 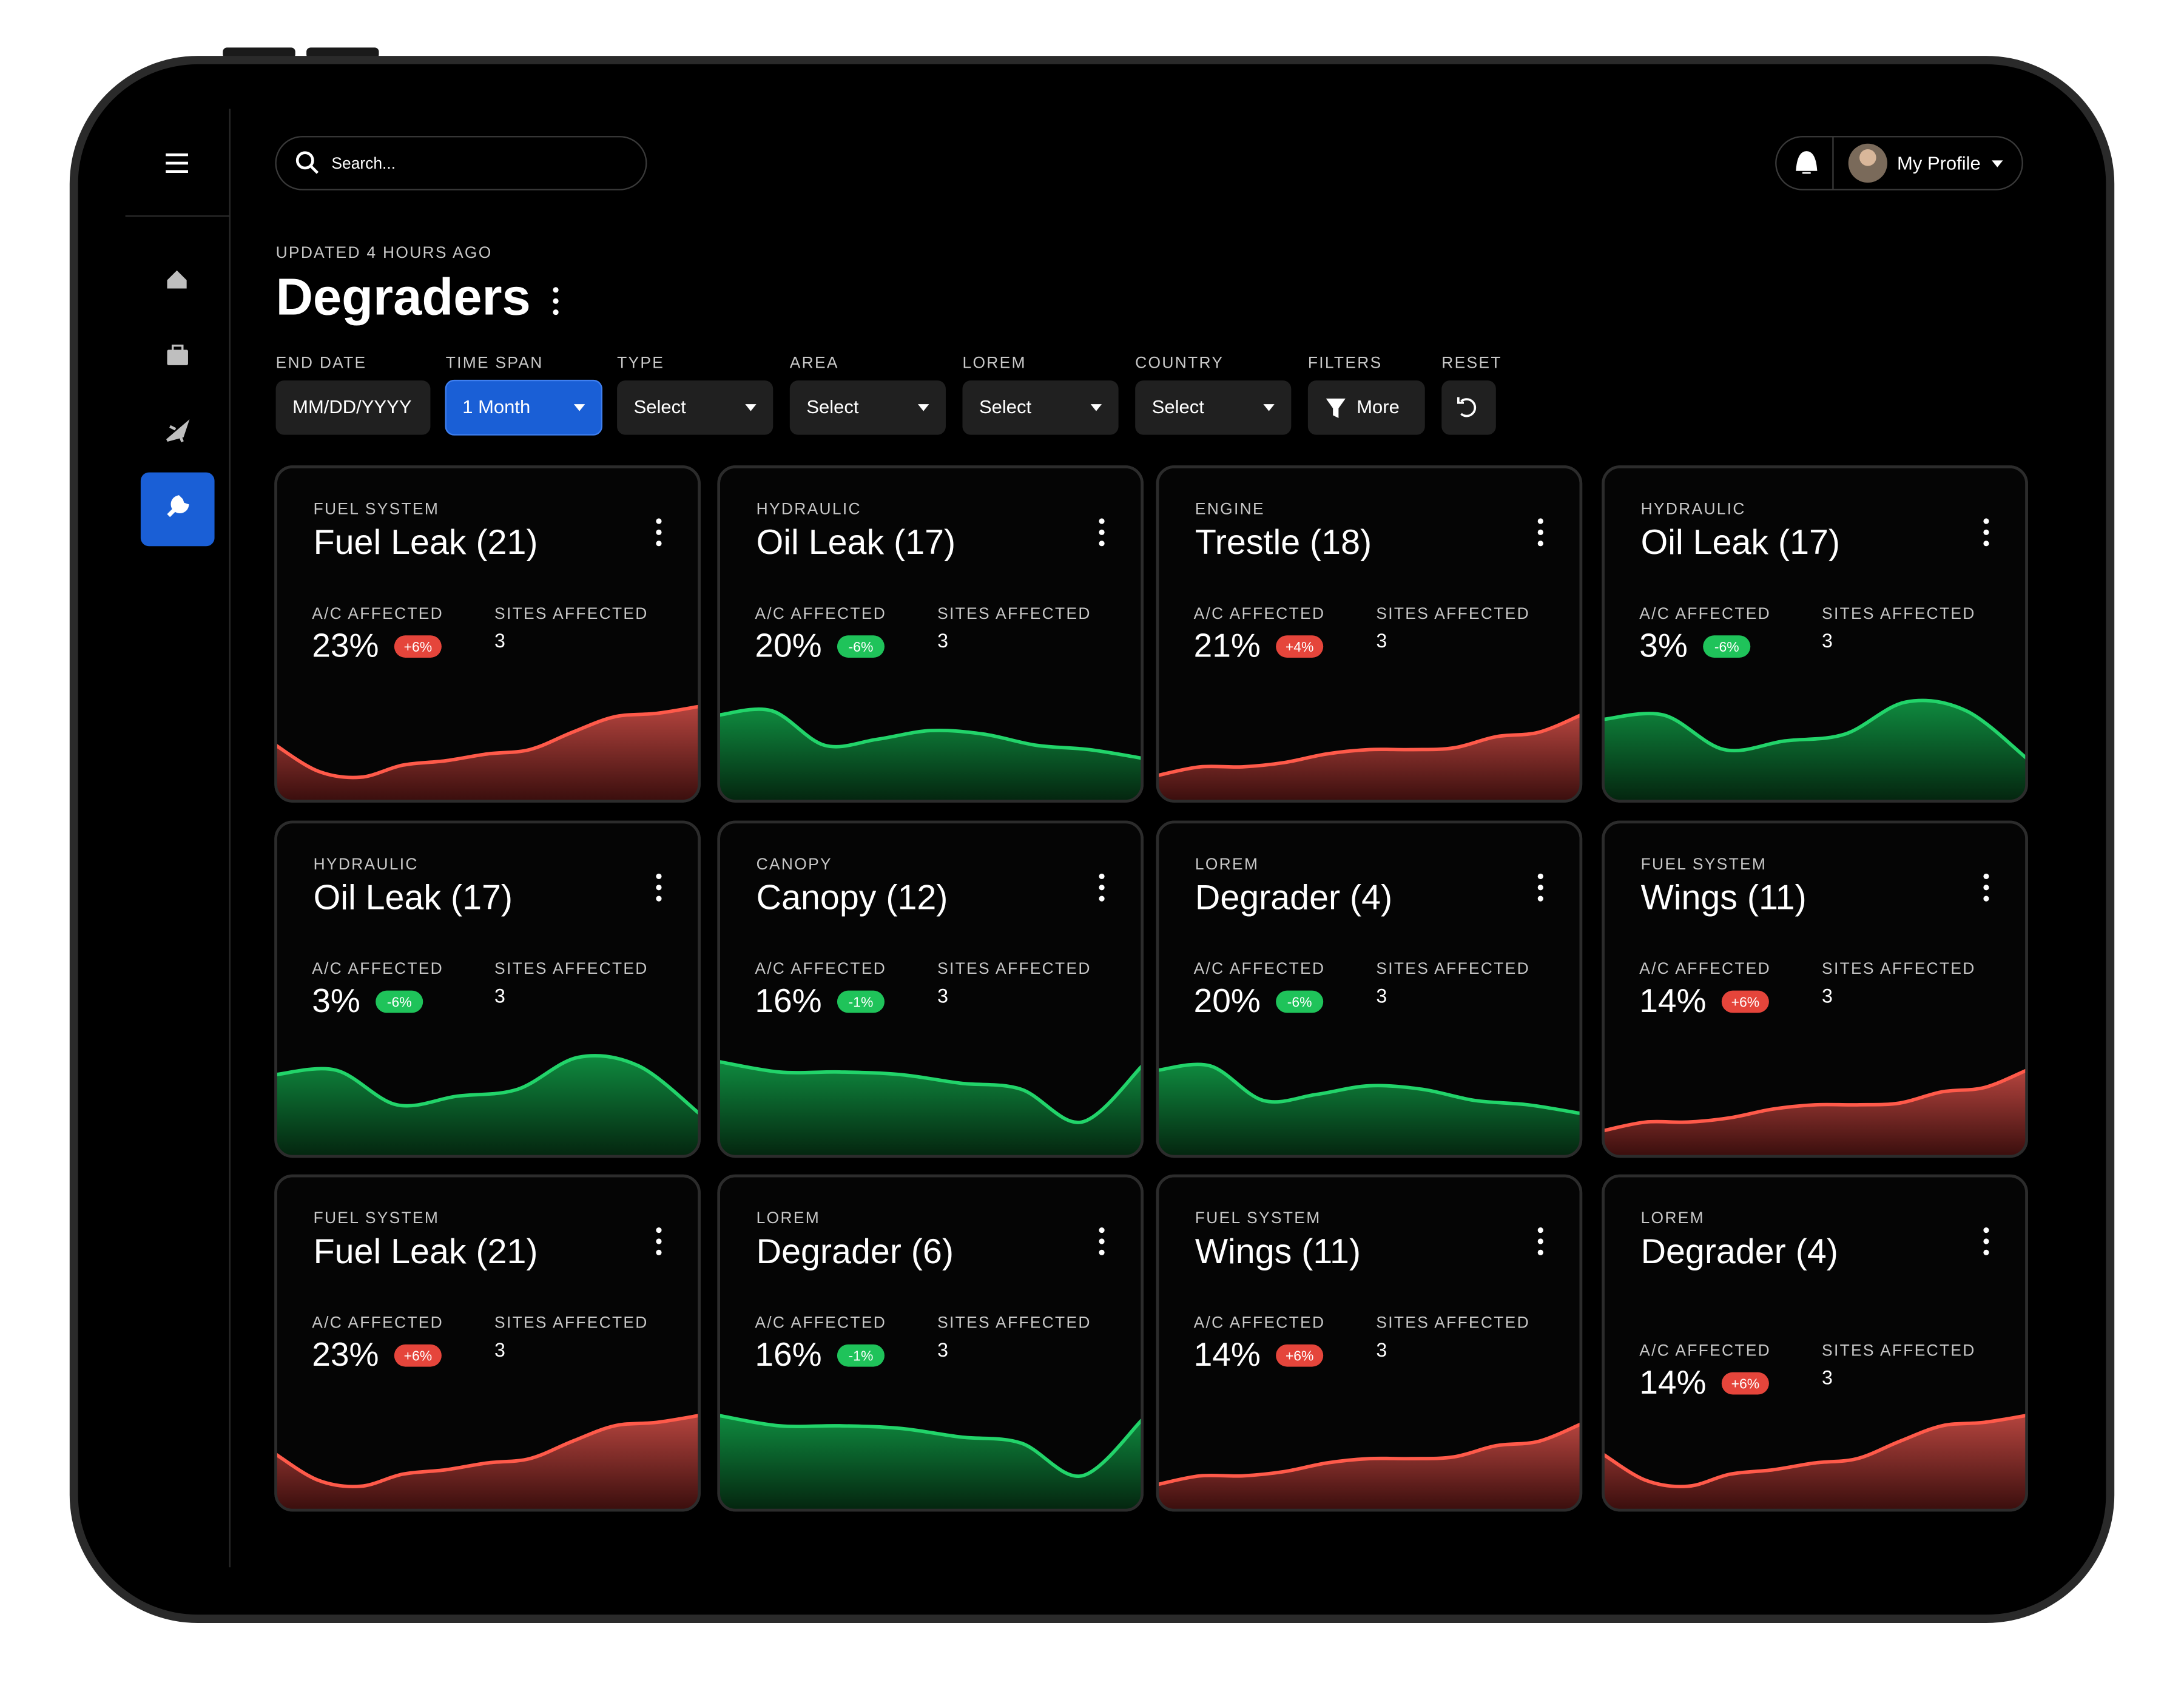 What do you see at coordinates (788, 645) in the screenshot?
I see `ac-value: 20%` at bounding box center [788, 645].